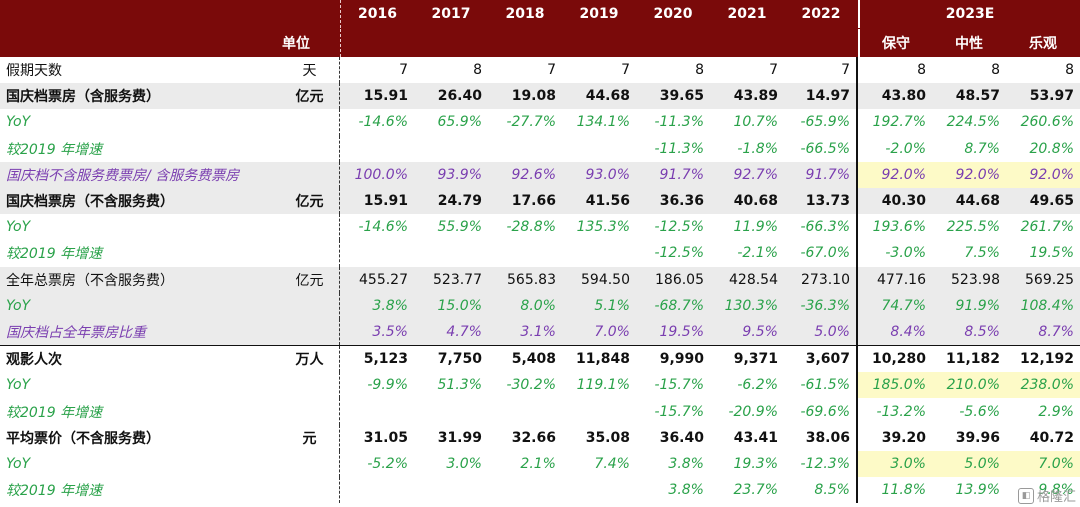 The image size is (1080, 507). I want to click on year-header: 2016, so click(377, 14).